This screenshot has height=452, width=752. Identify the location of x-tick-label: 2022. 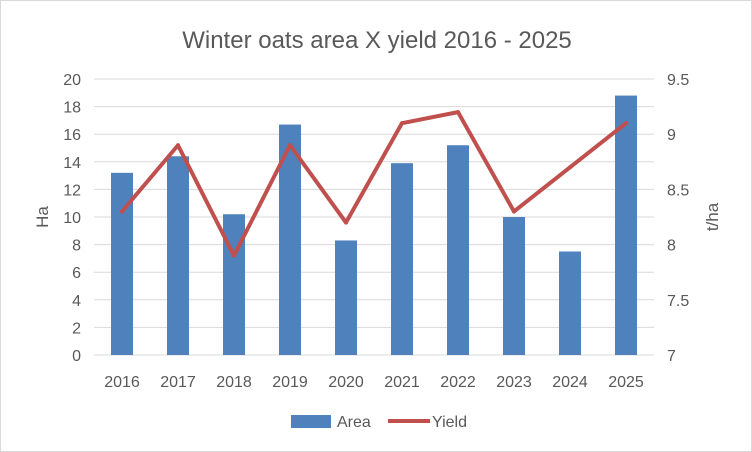
(458, 382).